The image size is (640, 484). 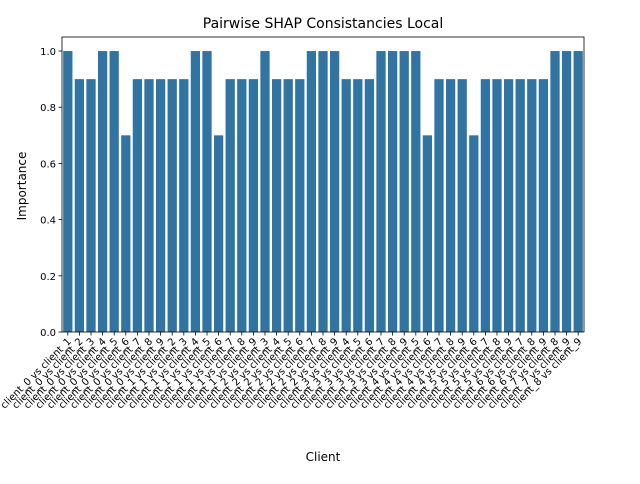 I want to click on y-axis-label: Importance, so click(x=22, y=186).